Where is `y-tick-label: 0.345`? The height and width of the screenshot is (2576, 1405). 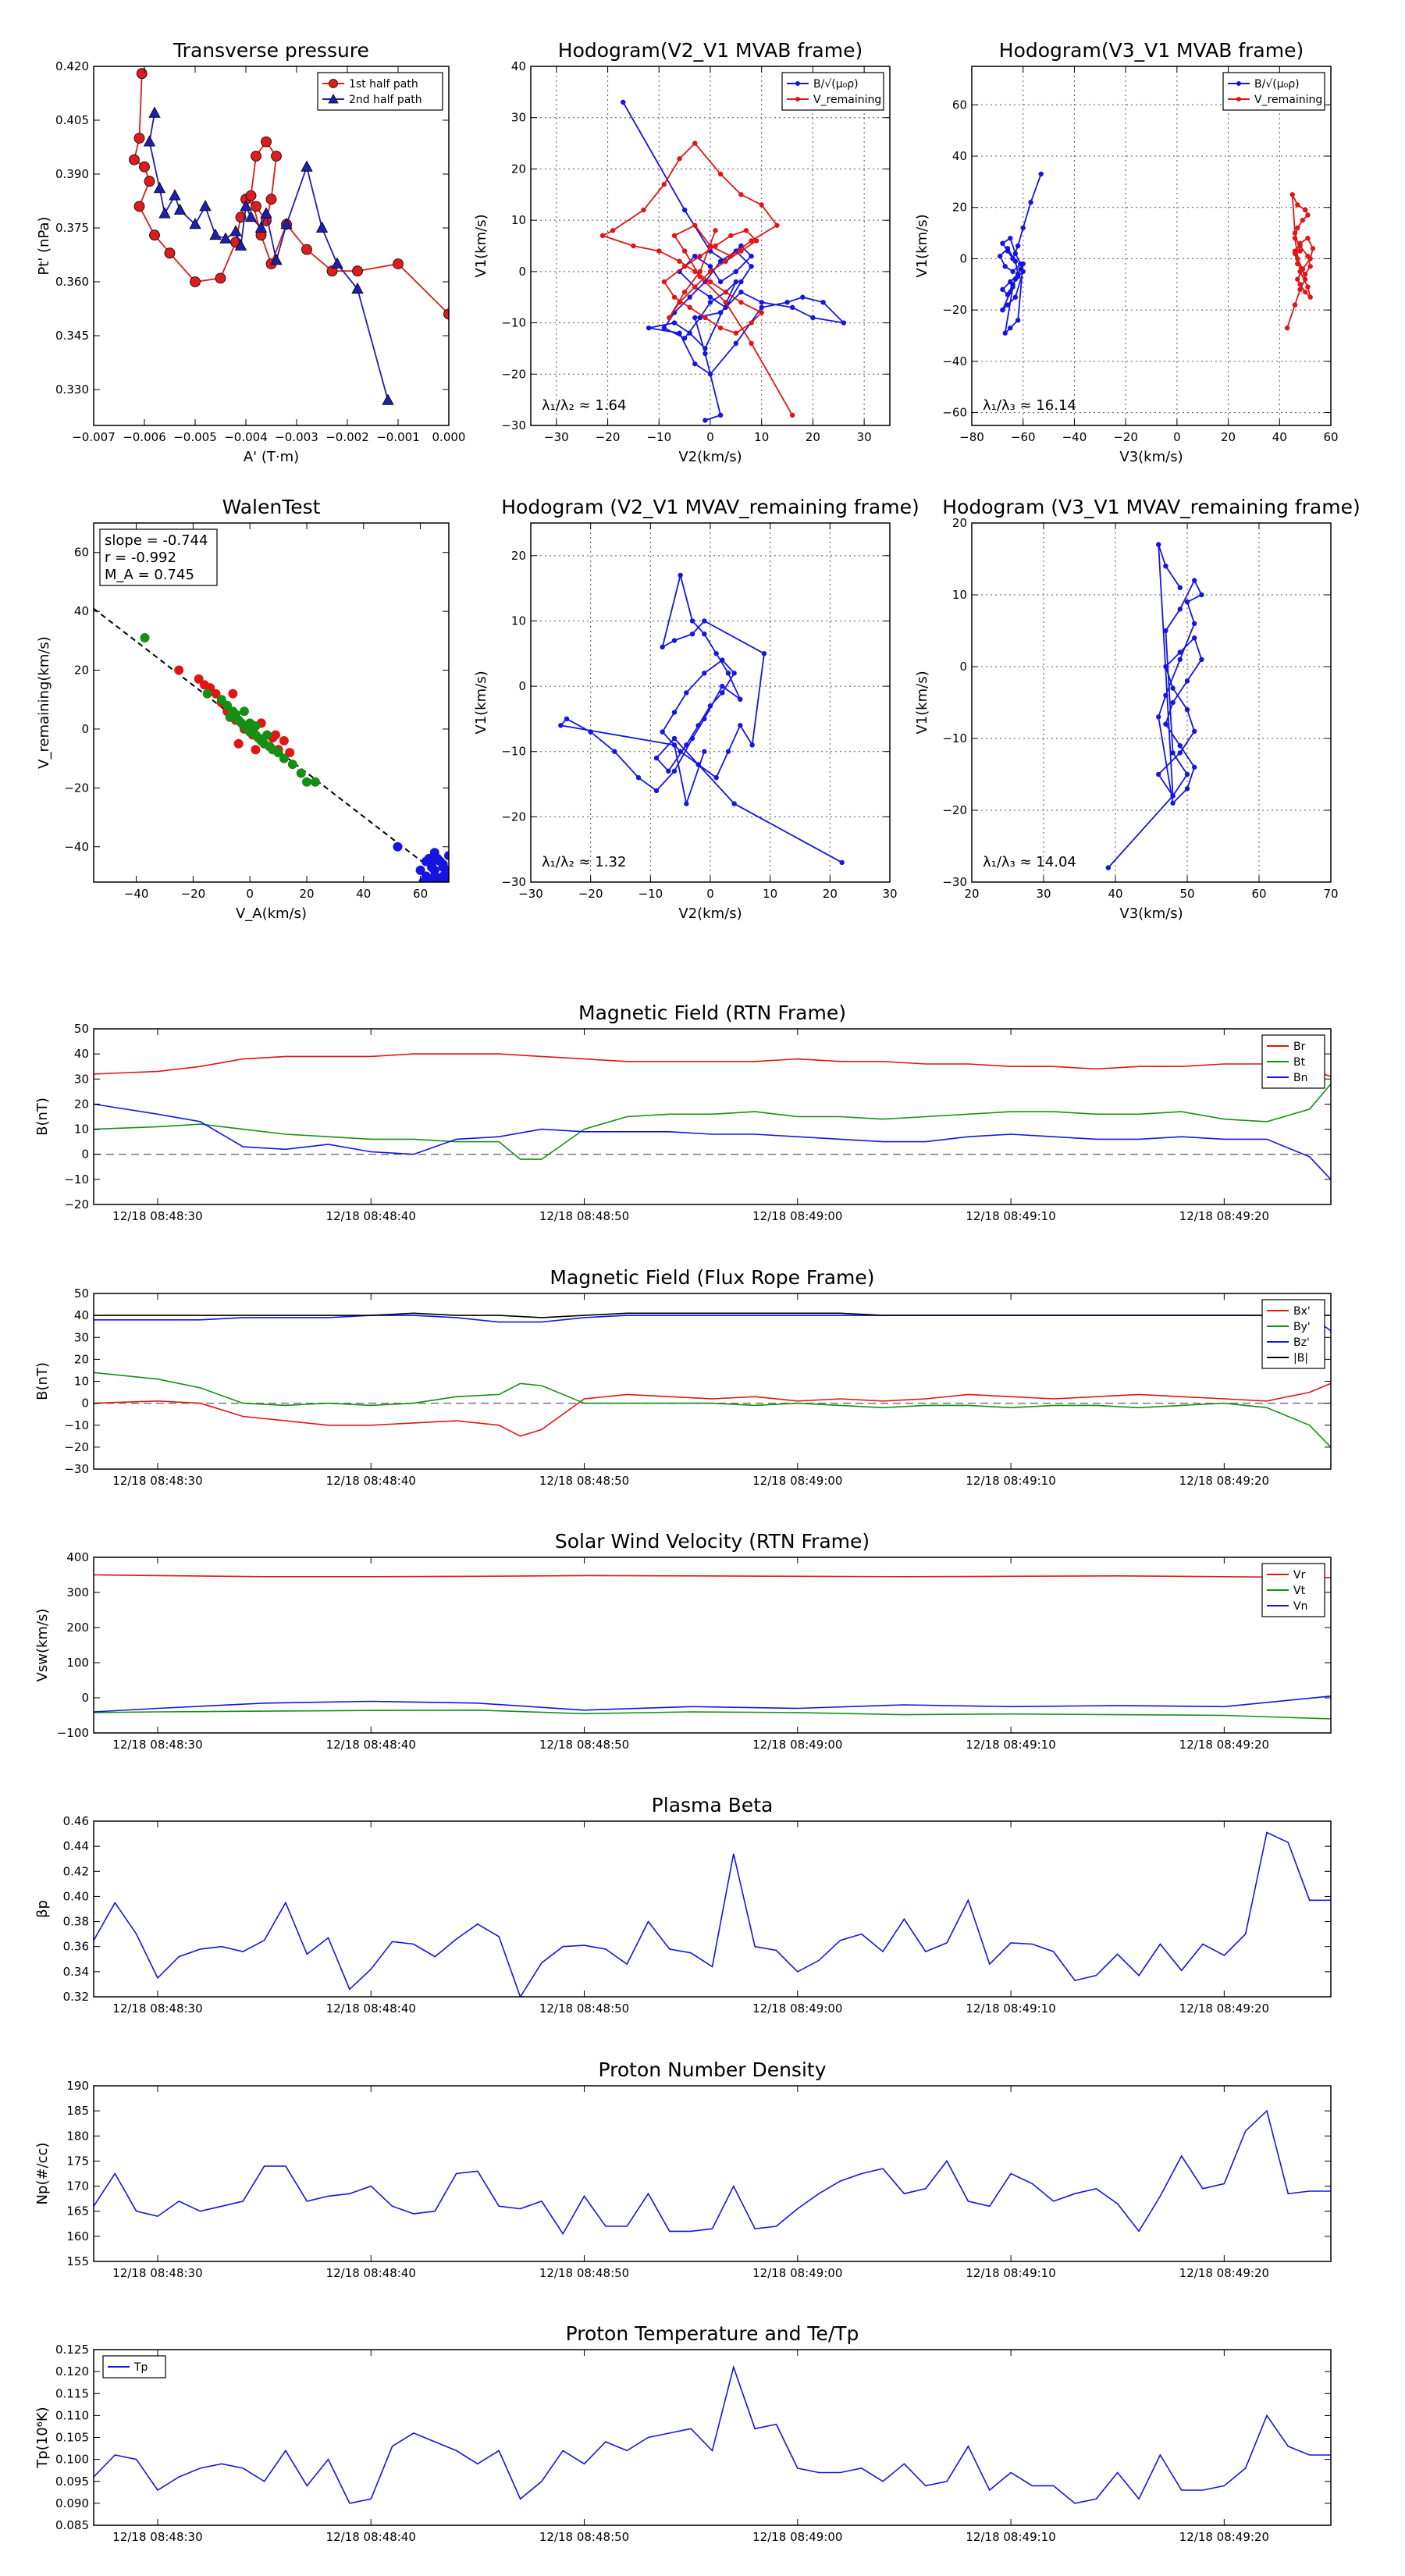 y-tick-label: 0.345 is located at coordinates (72, 336).